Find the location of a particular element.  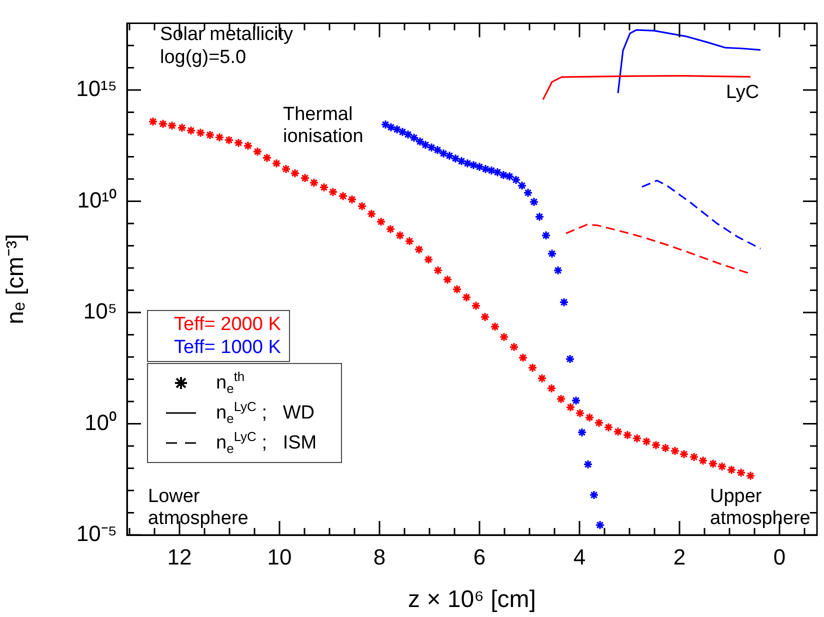

x-tick-label: 0 is located at coordinates (779, 557).